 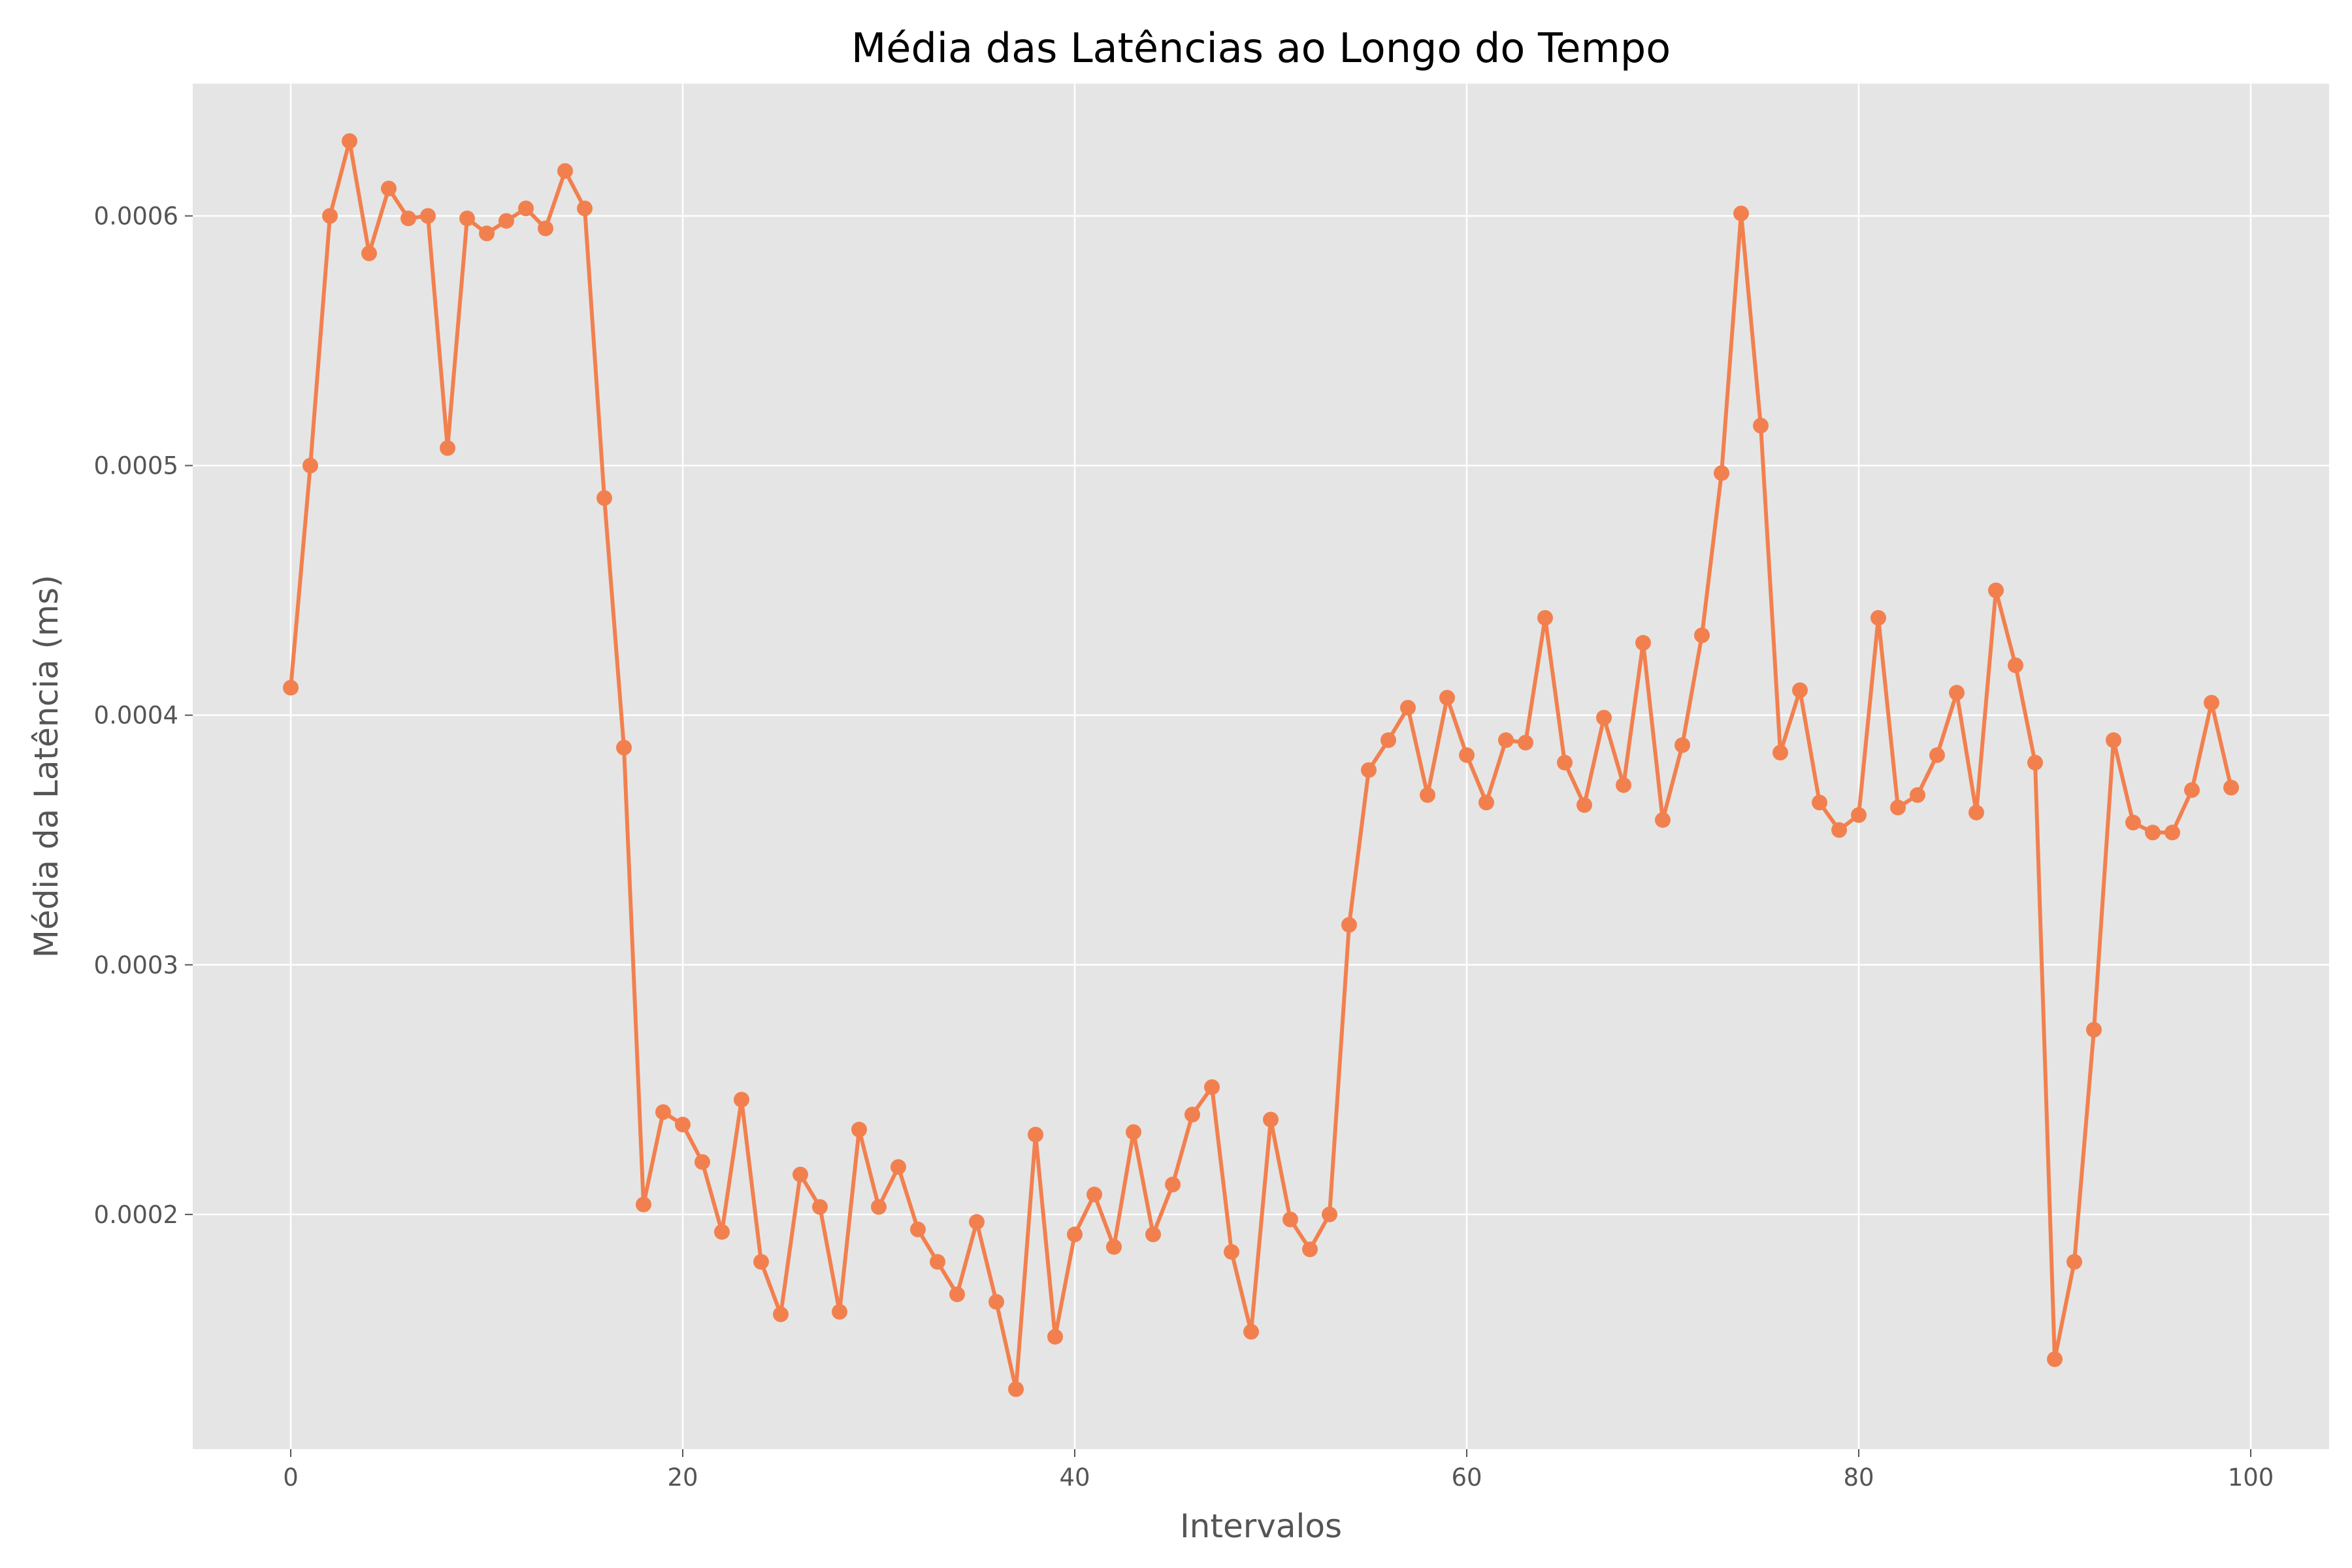 I want to click on x-tick-label: 80, so click(x=1858, y=1477).